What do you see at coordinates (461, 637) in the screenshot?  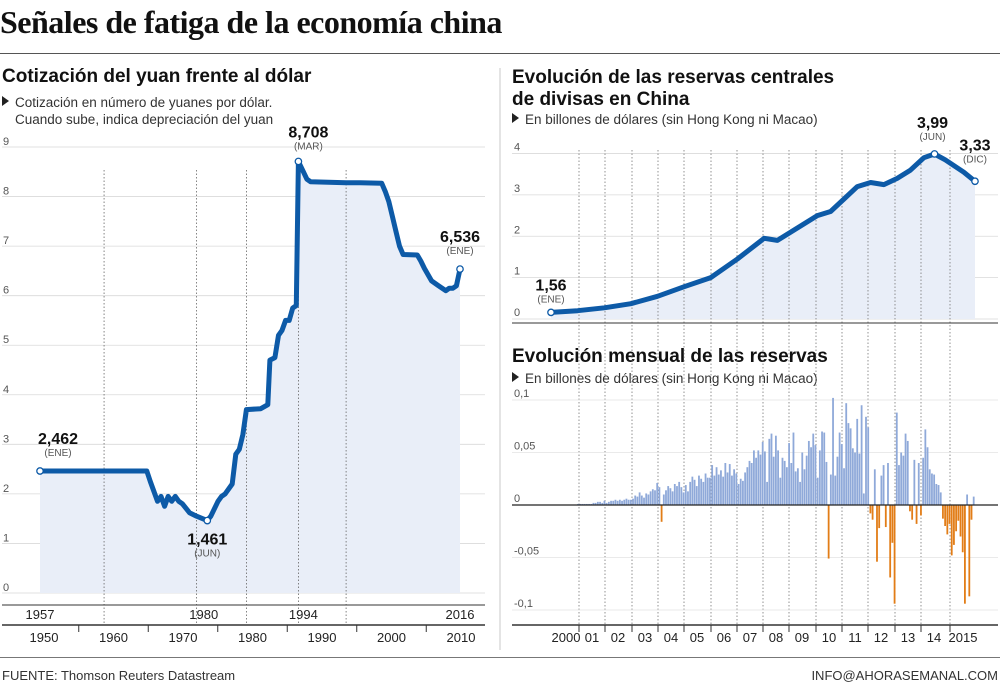 I see `yuan-decade-label: 2010` at bounding box center [461, 637].